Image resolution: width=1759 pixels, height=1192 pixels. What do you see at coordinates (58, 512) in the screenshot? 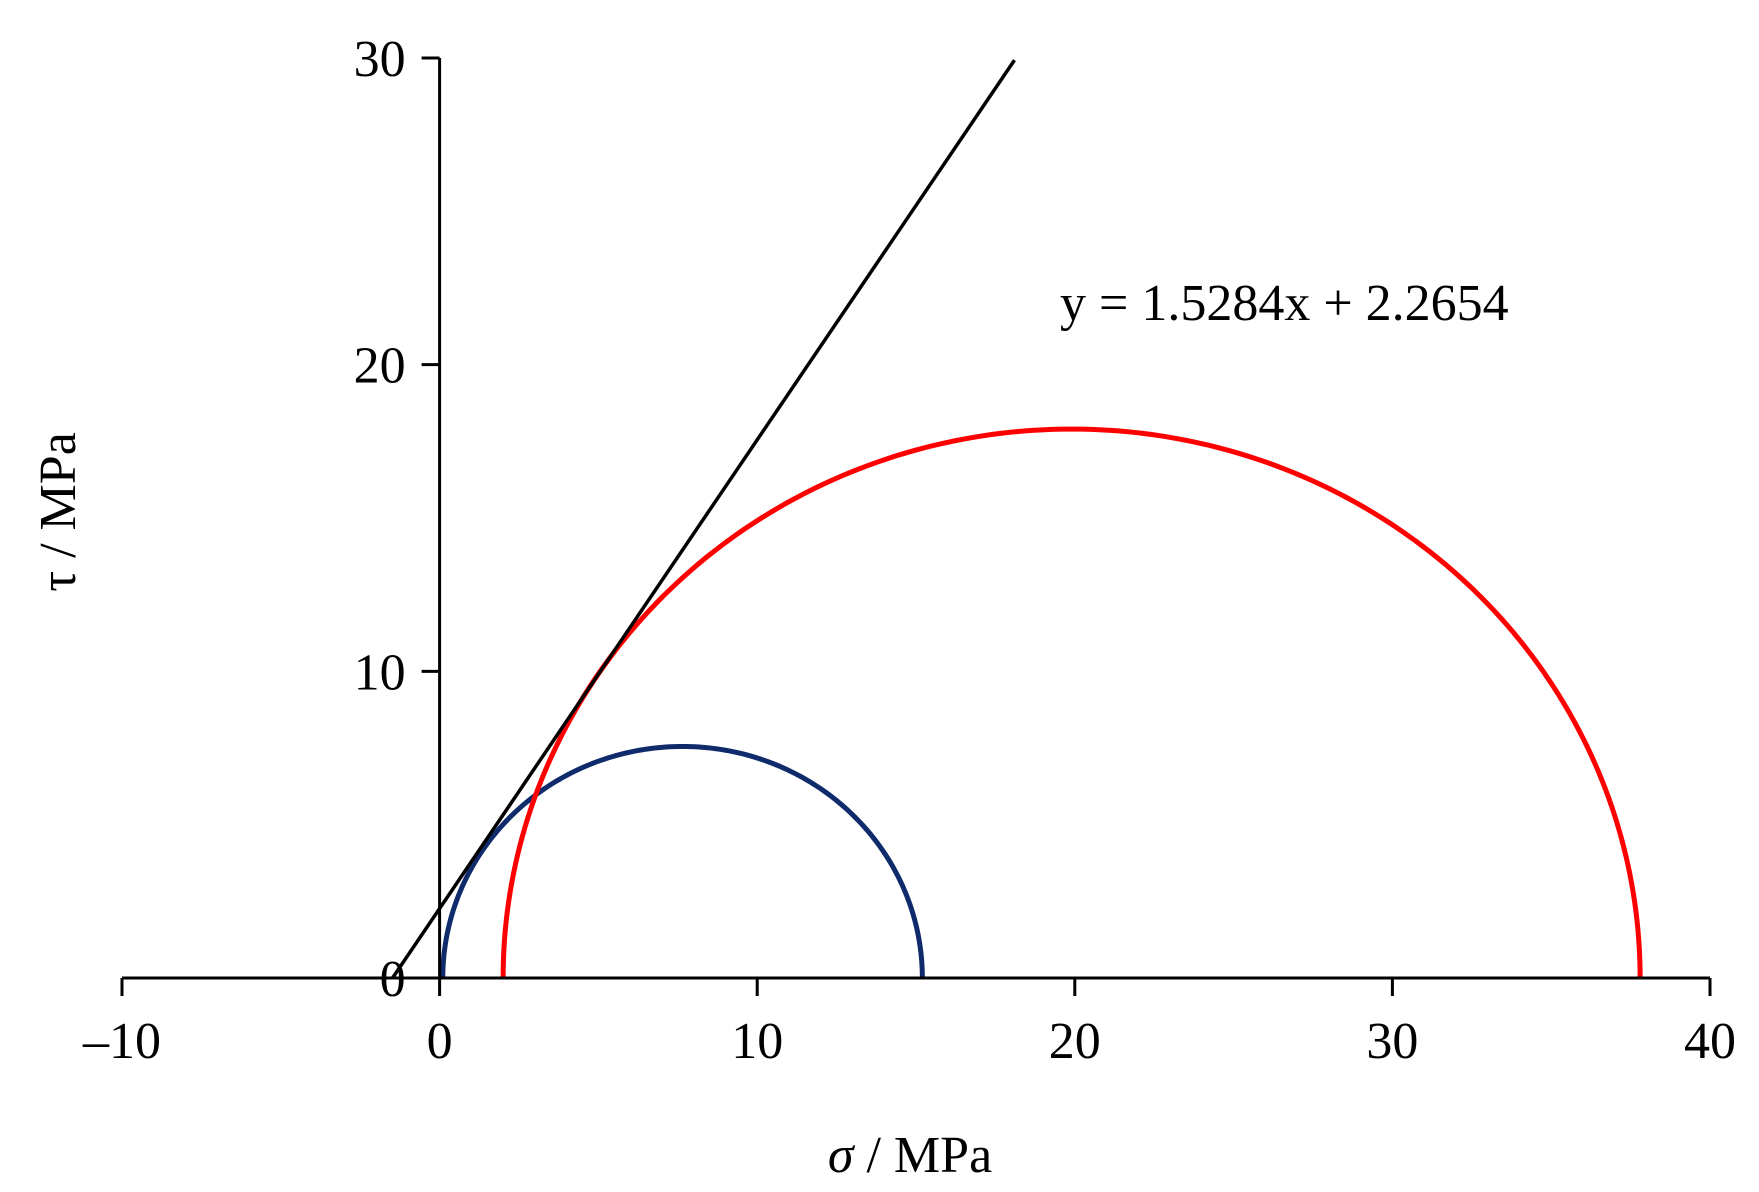
I see `y-axis-title: τ / MPa` at bounding box center [58, 512].